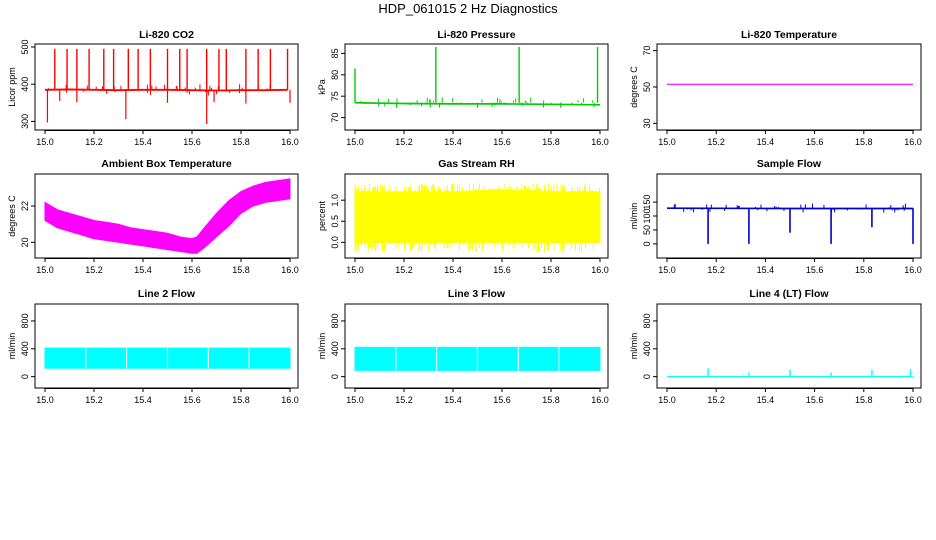  What do you see at coordinates (335, 221) in the screenshot?
I see `y-tick-label: 0.5` at bounding box center [335, 221].